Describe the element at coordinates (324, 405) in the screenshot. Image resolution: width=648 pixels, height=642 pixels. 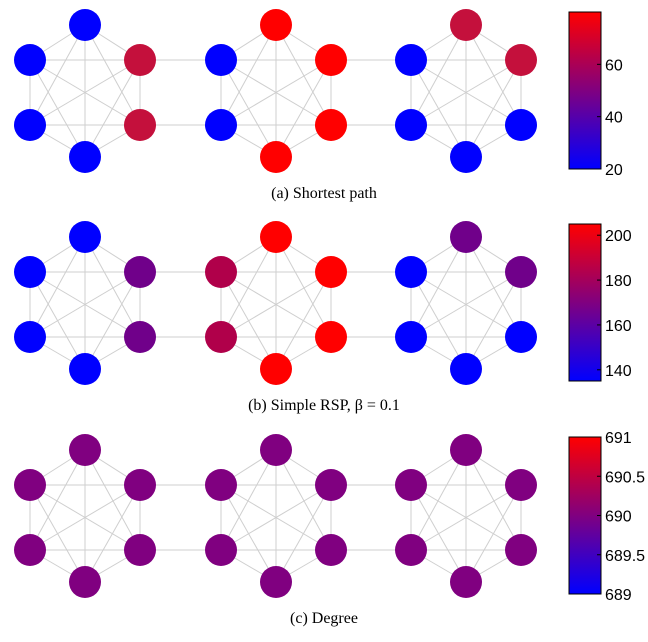
I see `panel-caption: (b) Simple RSP, β = 0.1` at that location.